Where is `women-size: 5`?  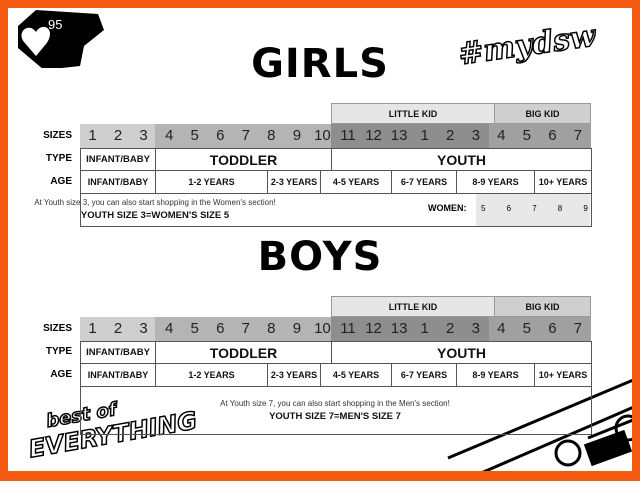
women-size: 5 is located at coordinates (483, 208).